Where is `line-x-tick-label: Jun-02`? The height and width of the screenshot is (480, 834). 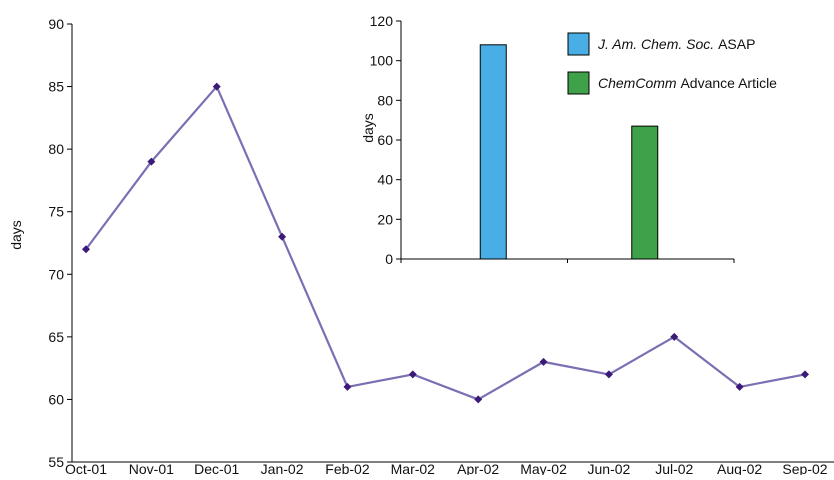 line-x-tick-label: Jun-02 is located at coordinates (609, 468).